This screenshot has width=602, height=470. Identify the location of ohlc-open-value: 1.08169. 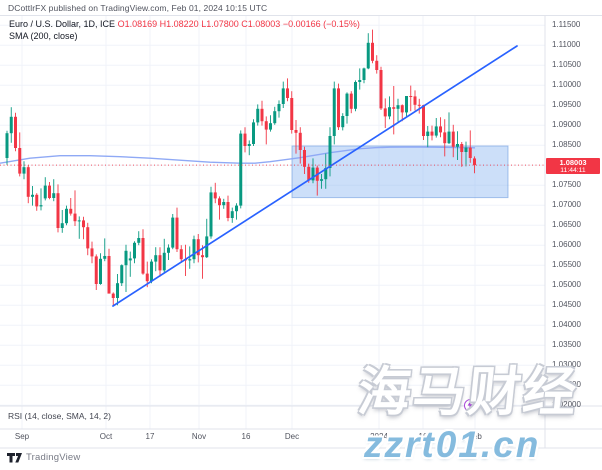
(141, 24).